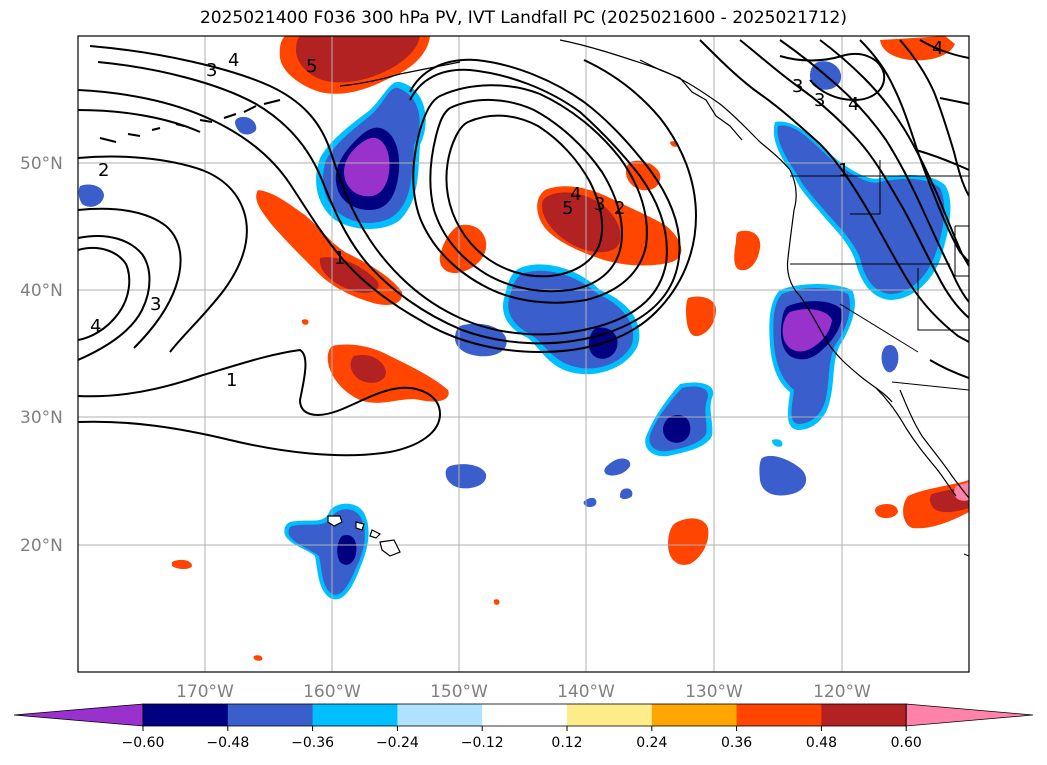 Image resolution: width=1047 pixels, height=765 pixels. What do you see at coordinates (227, 743) in the screenshot?
I see `colorbar-tick-label: −0.48` at bounding box center [227, 743].